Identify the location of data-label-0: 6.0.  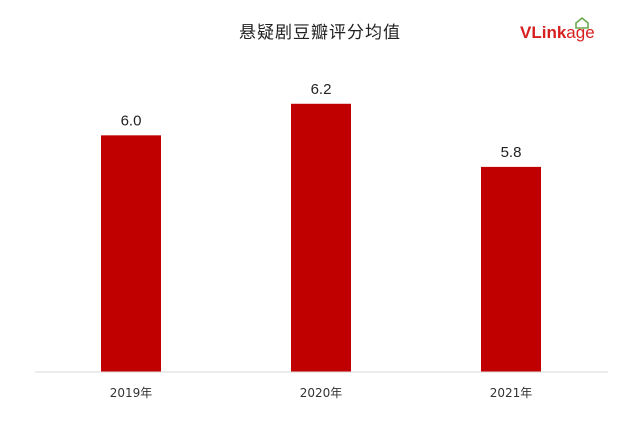
(131, 120).